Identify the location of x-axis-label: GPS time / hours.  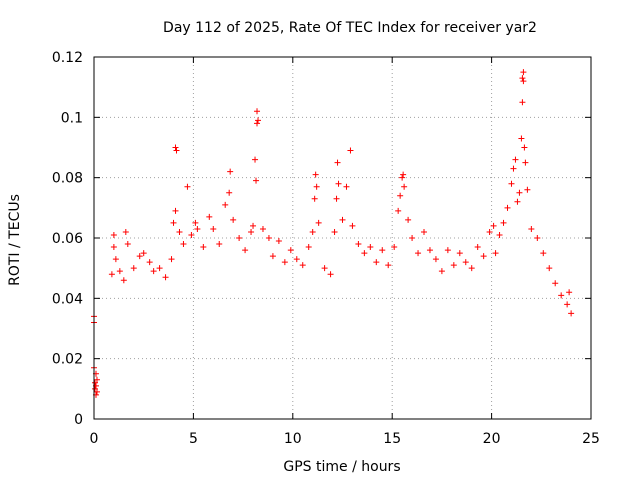
(341, 467).